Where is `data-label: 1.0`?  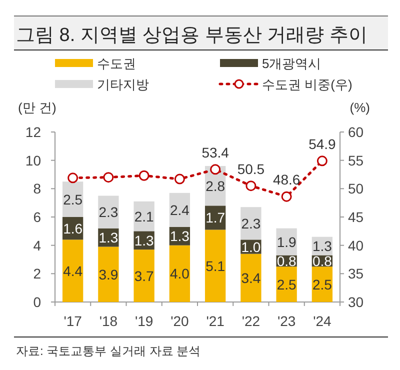
data-label: 1.0 is located at coordinates (251, 246).